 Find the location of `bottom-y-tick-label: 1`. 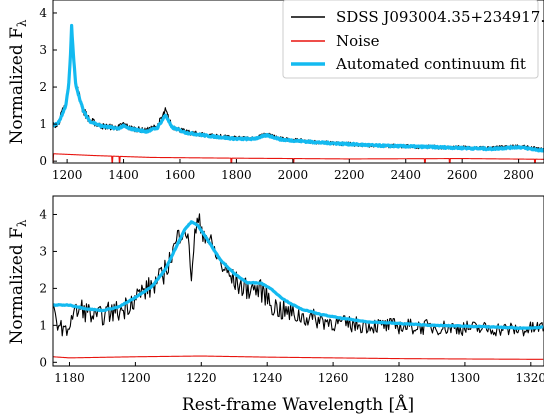

bottom-y-tick-label: 1 is located at coordinates (43, 325).